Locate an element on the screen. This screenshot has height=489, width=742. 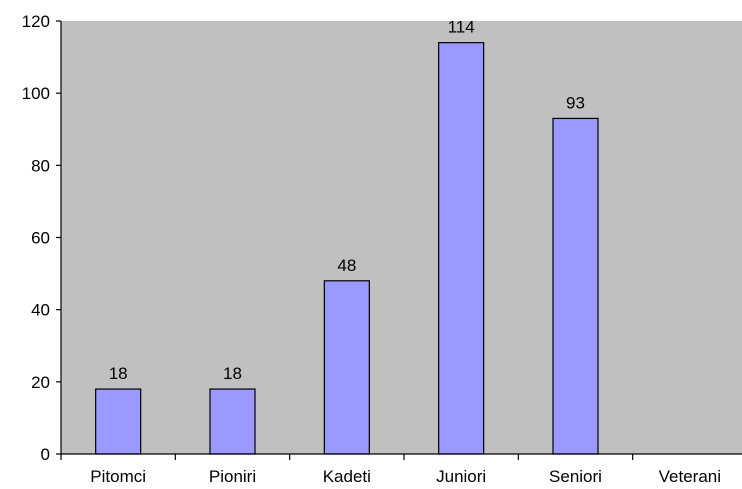
y-axis: 0 20 40 60 80 100 120 is located at coordinates (42, 238).